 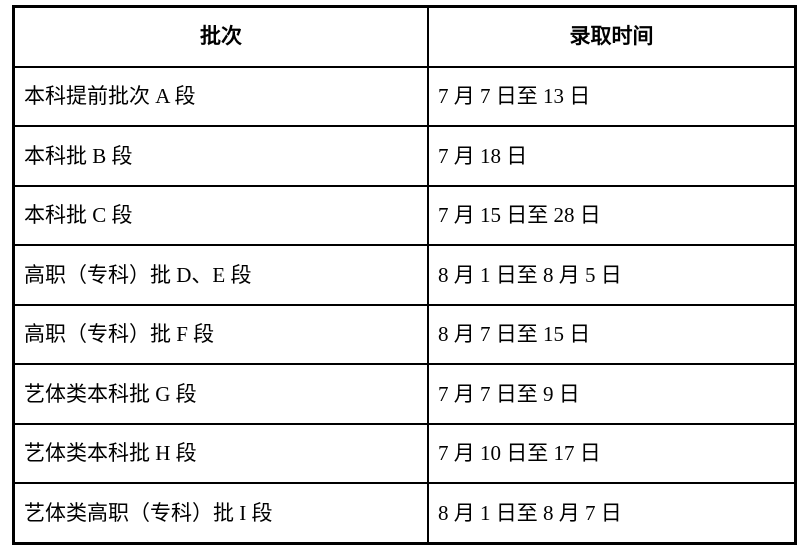 I want to click on table-row: 艺体类本科批 G 段 7 月 7 日至 9 日, so click(x=404, y=394).